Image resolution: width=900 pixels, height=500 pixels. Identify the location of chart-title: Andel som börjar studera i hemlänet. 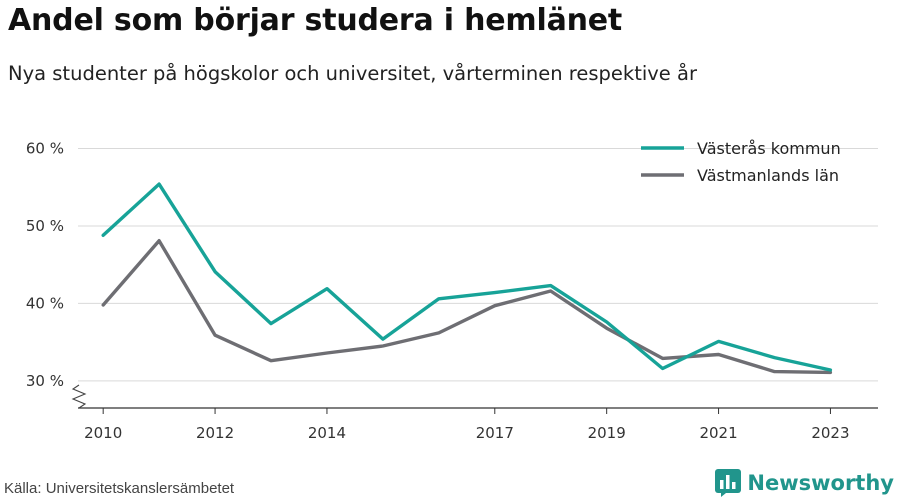
(315, 20).